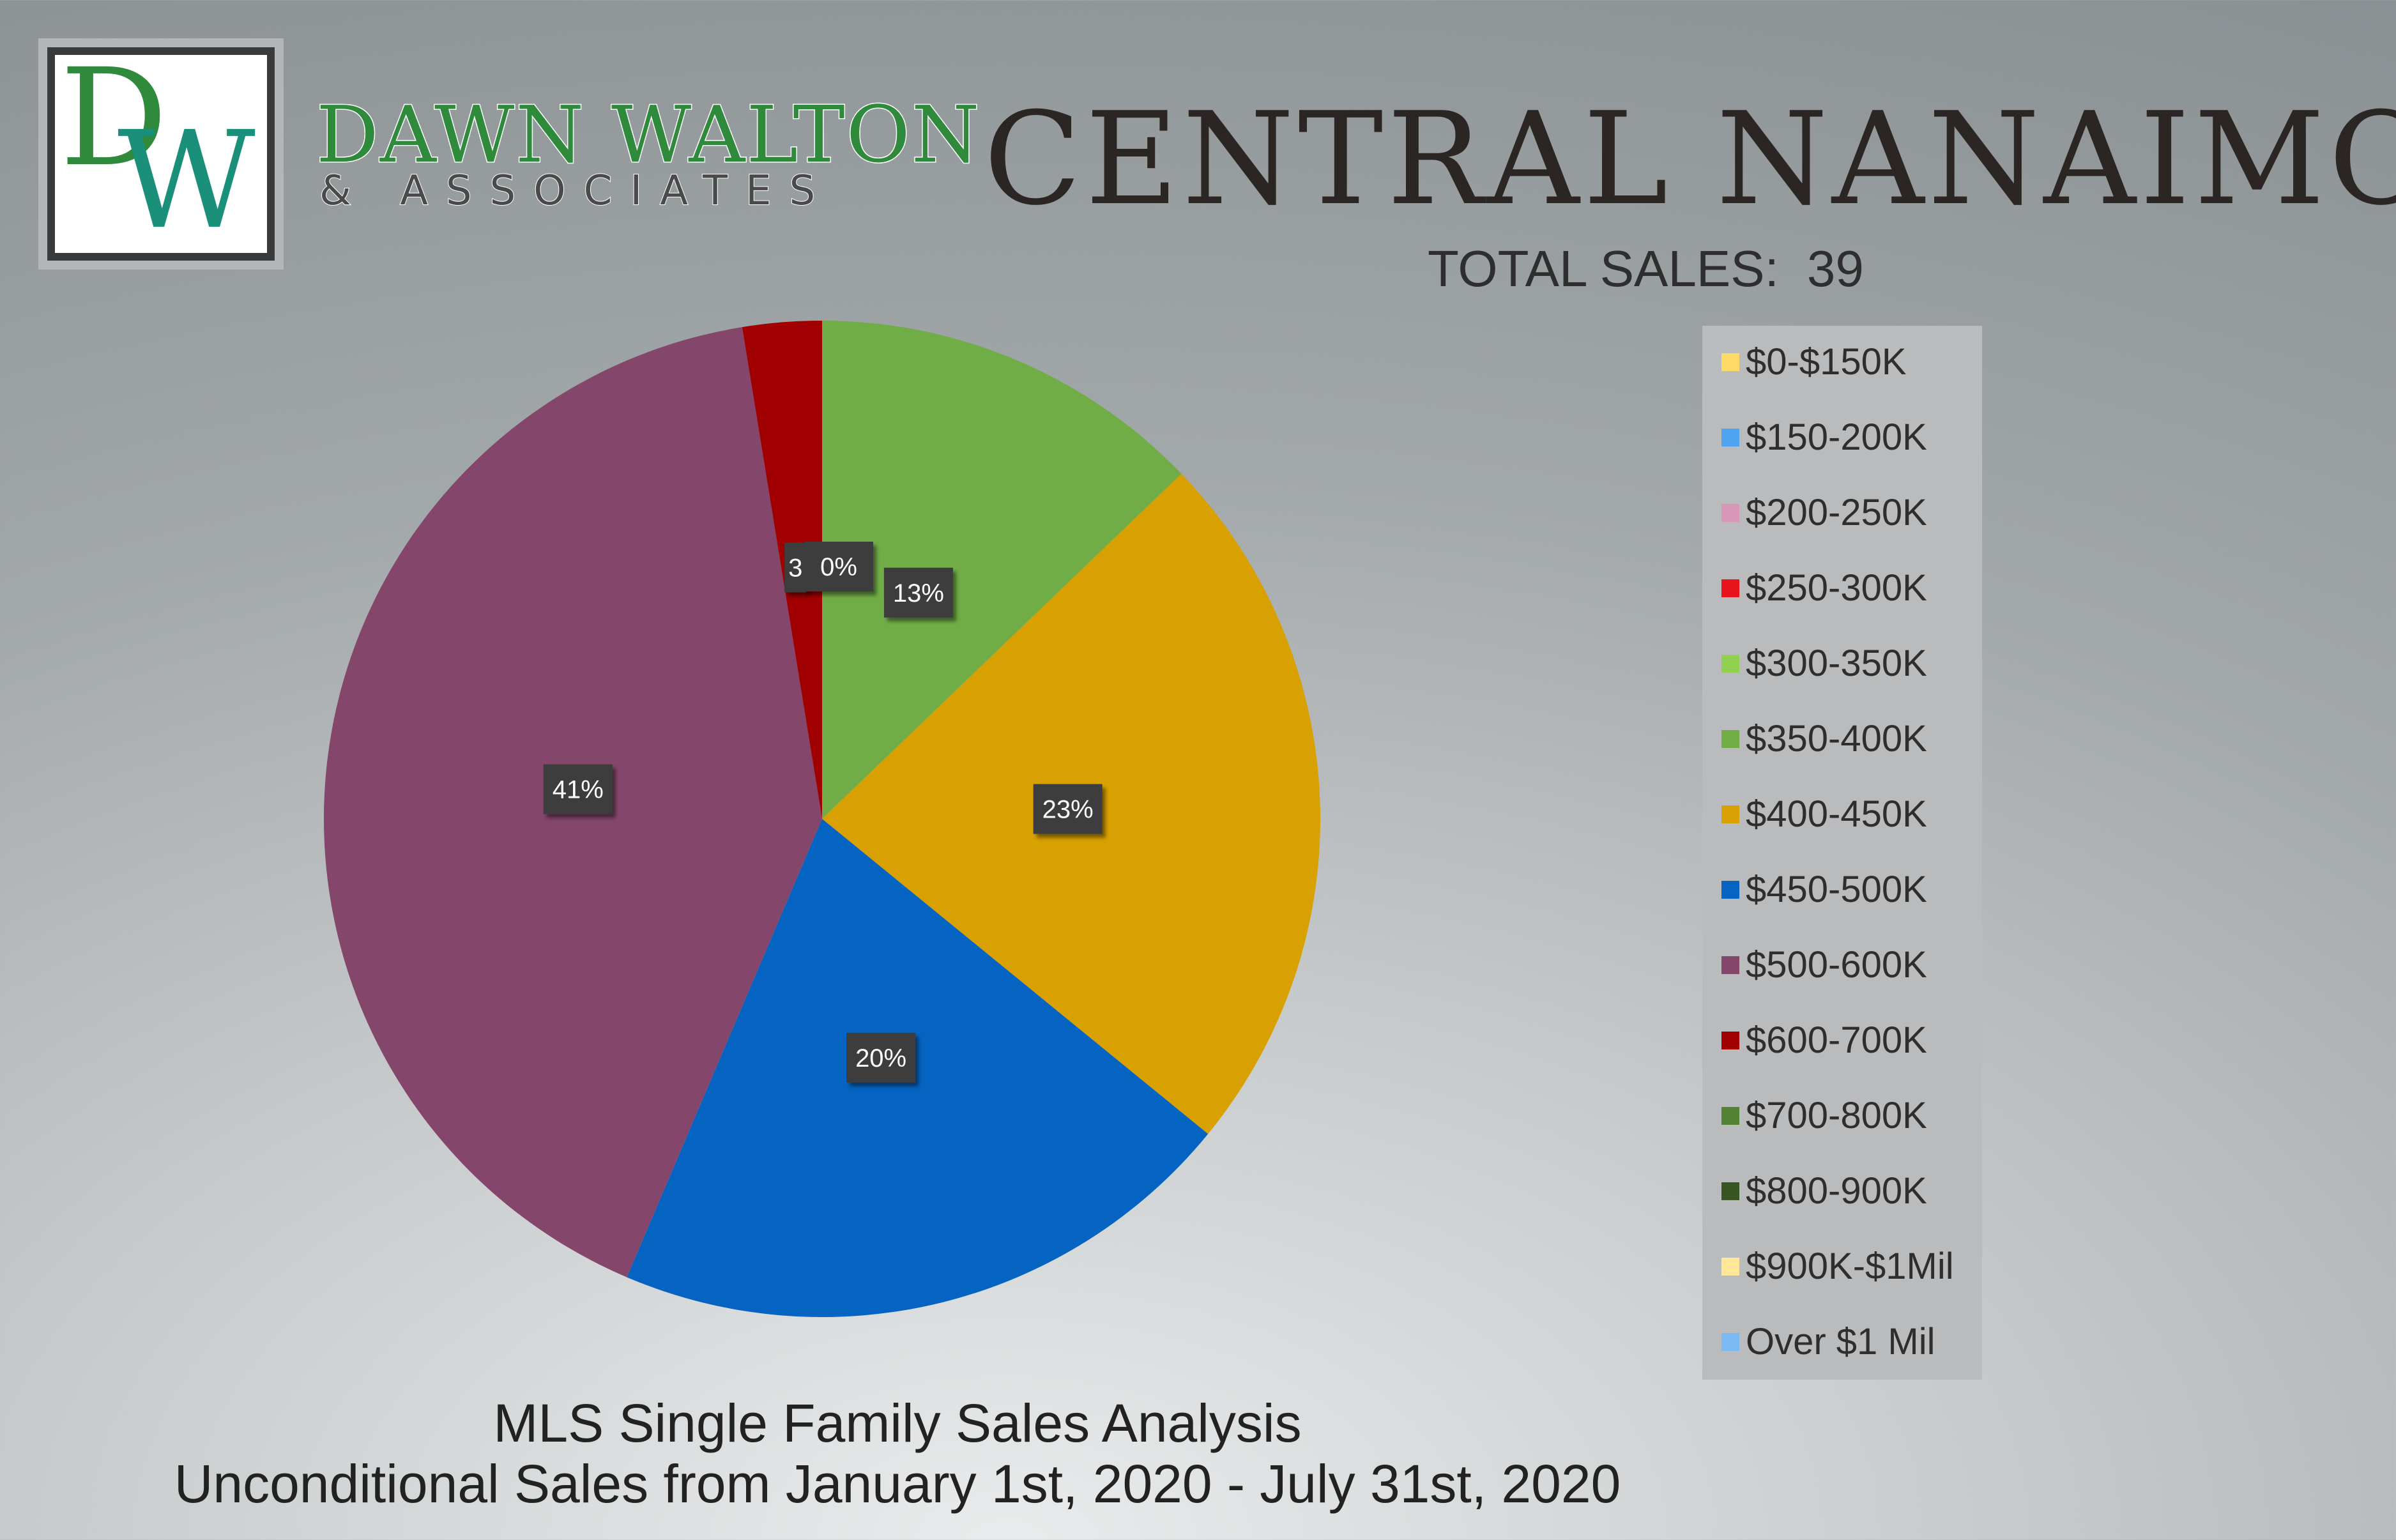 The image size is (2396, 1540). I want to click on data-label-600-700k: 3, so click(795, 568).